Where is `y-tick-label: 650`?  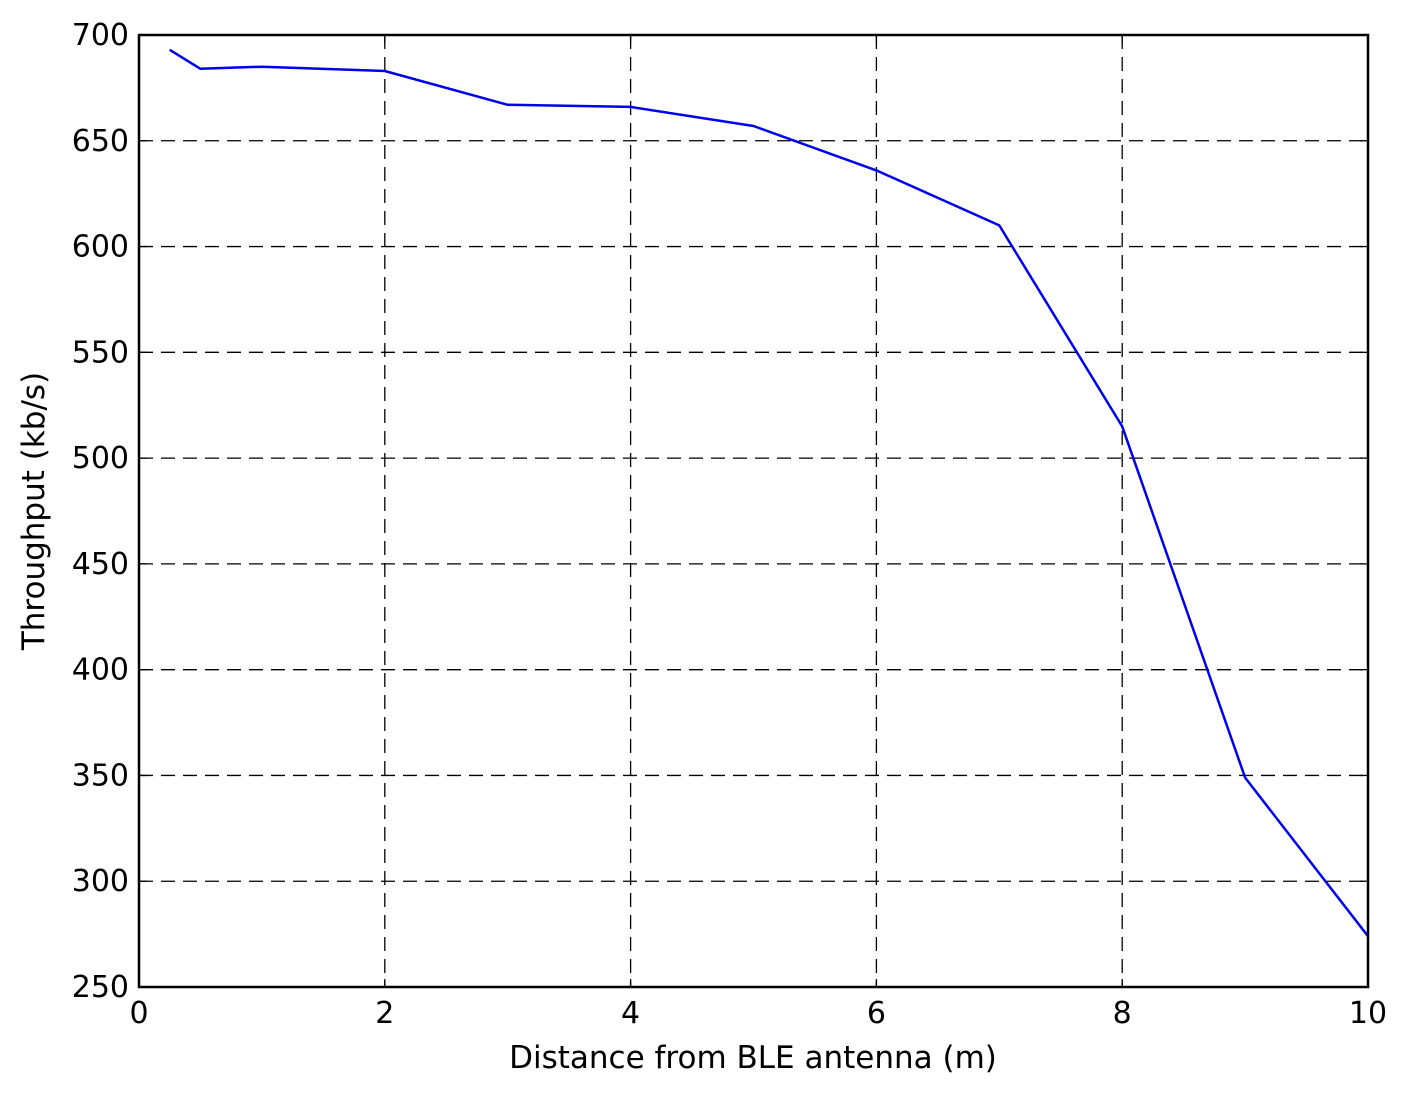
y-tick-label: 650 is located at coordinates (100, 141).